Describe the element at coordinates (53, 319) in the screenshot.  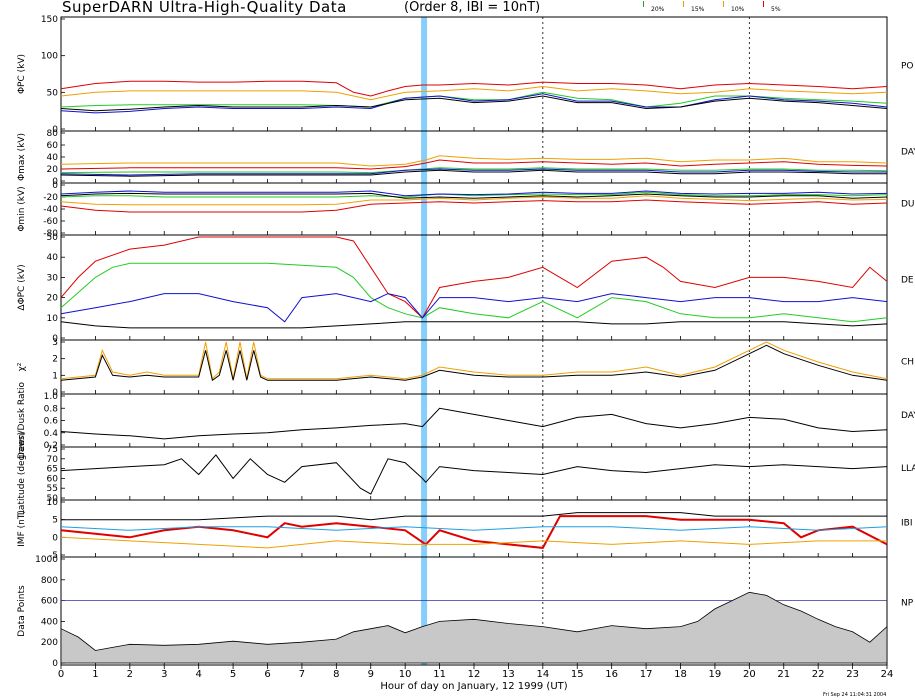
I see `y-tick-label-dphi_pc-1: 10` at that location.